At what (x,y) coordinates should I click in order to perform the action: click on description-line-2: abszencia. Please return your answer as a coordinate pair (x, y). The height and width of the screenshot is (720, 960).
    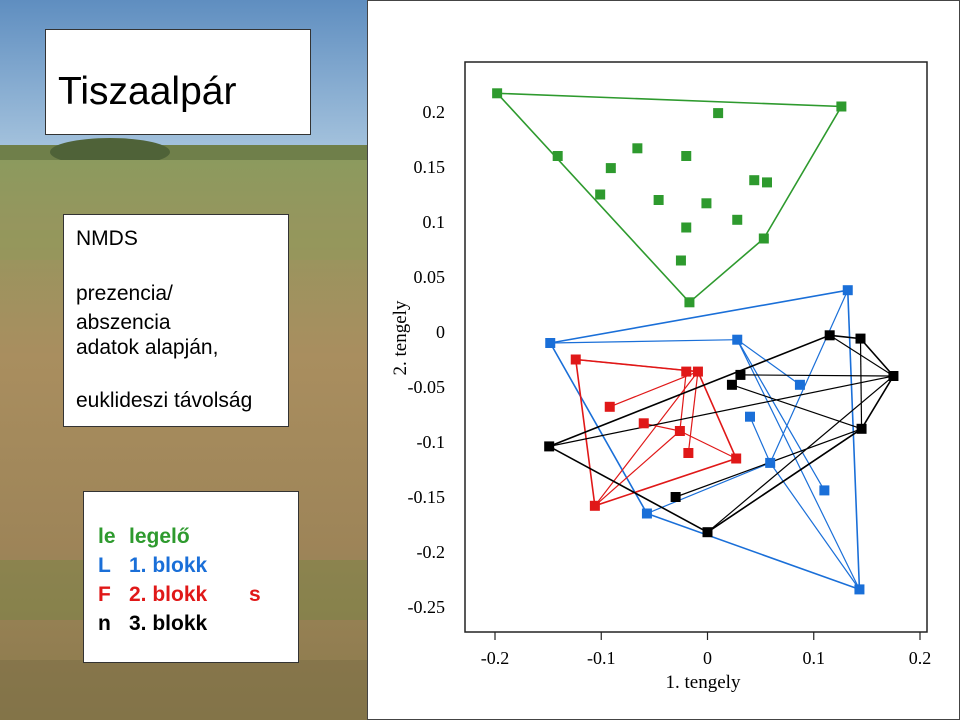
    Looking at the image, I should click on (123, 322).